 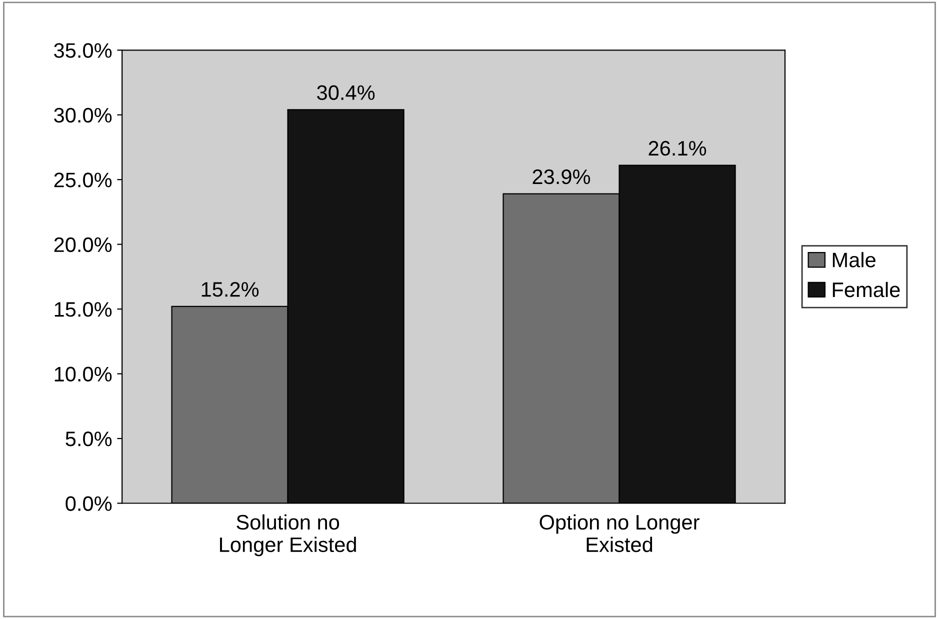 I want to click on y-tick-label: 25.0%, so click(x=83, y=180).